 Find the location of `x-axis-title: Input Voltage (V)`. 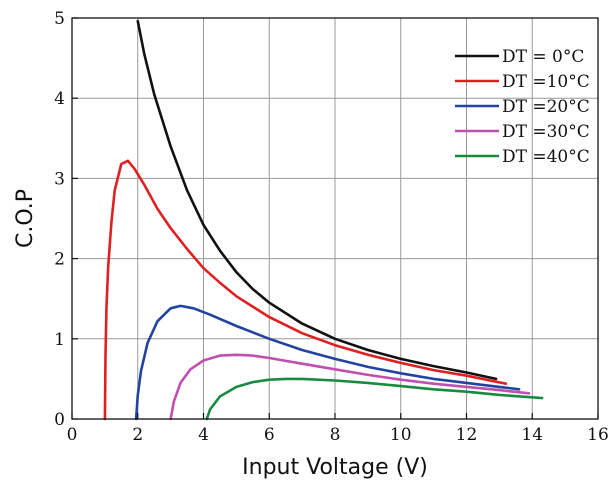

x-axis-title: Input Voltage (V) is located at coordinates (335, 467).